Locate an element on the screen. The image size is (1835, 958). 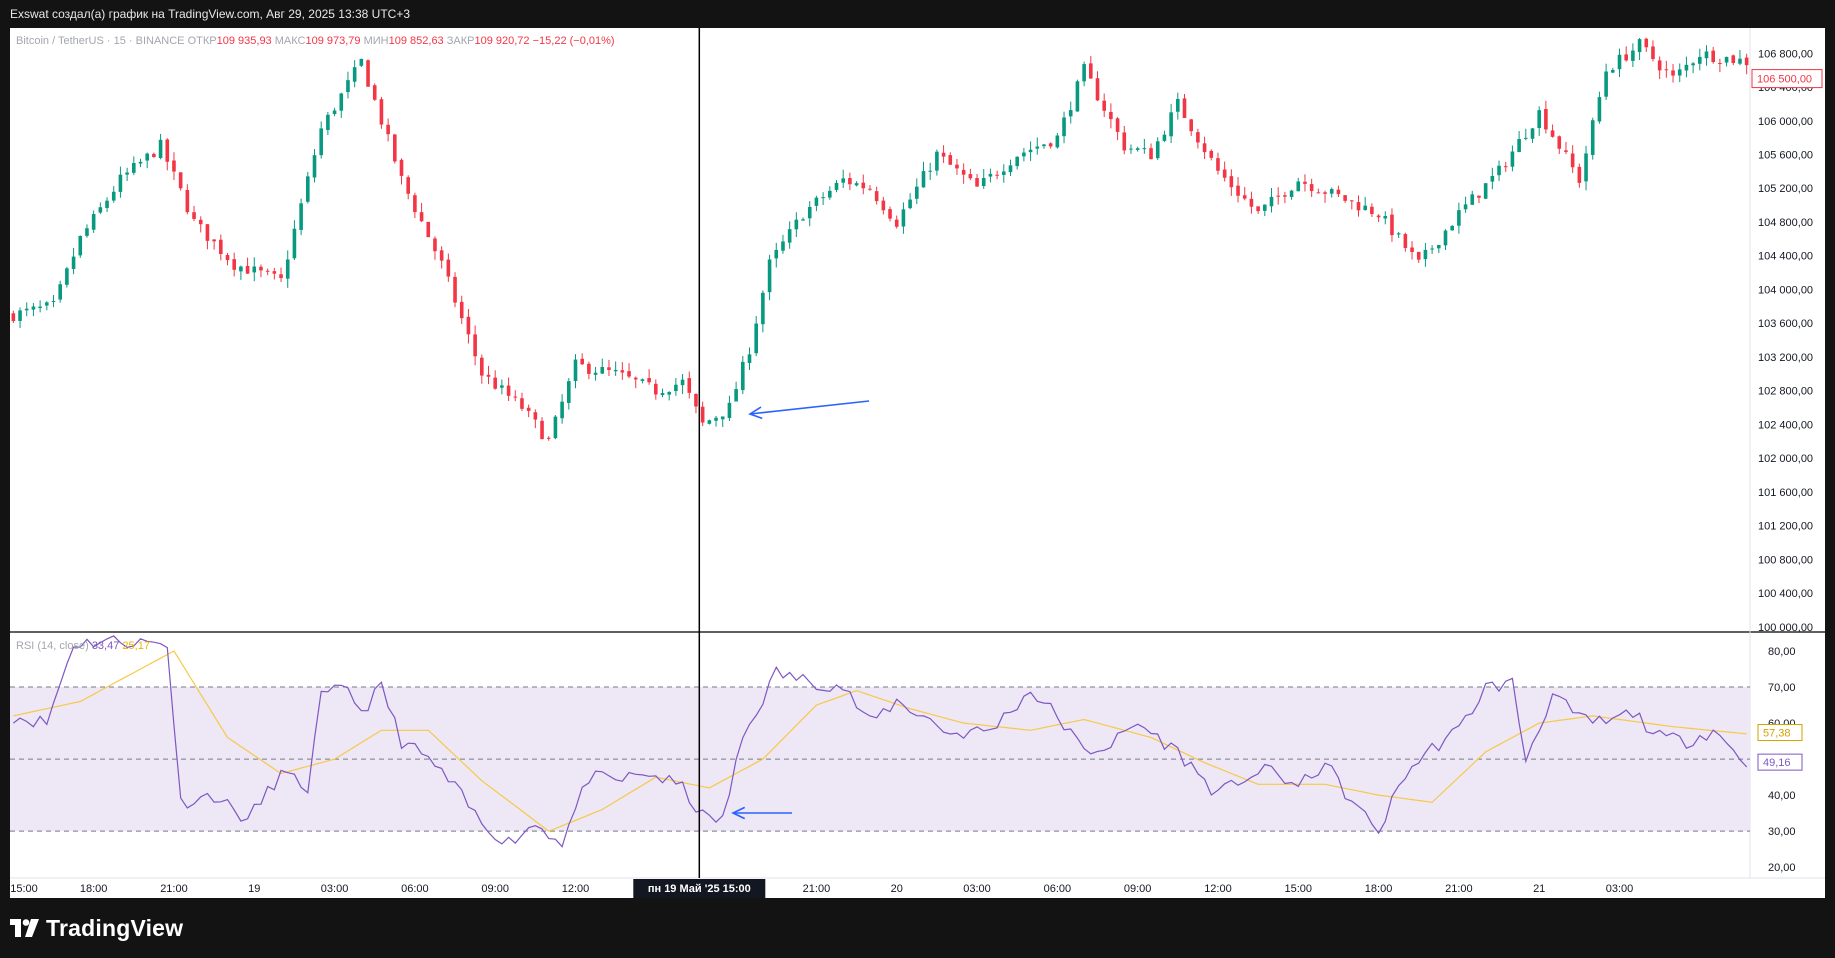
time-tick-label: 12:00 is located at coordinates (576, 889).